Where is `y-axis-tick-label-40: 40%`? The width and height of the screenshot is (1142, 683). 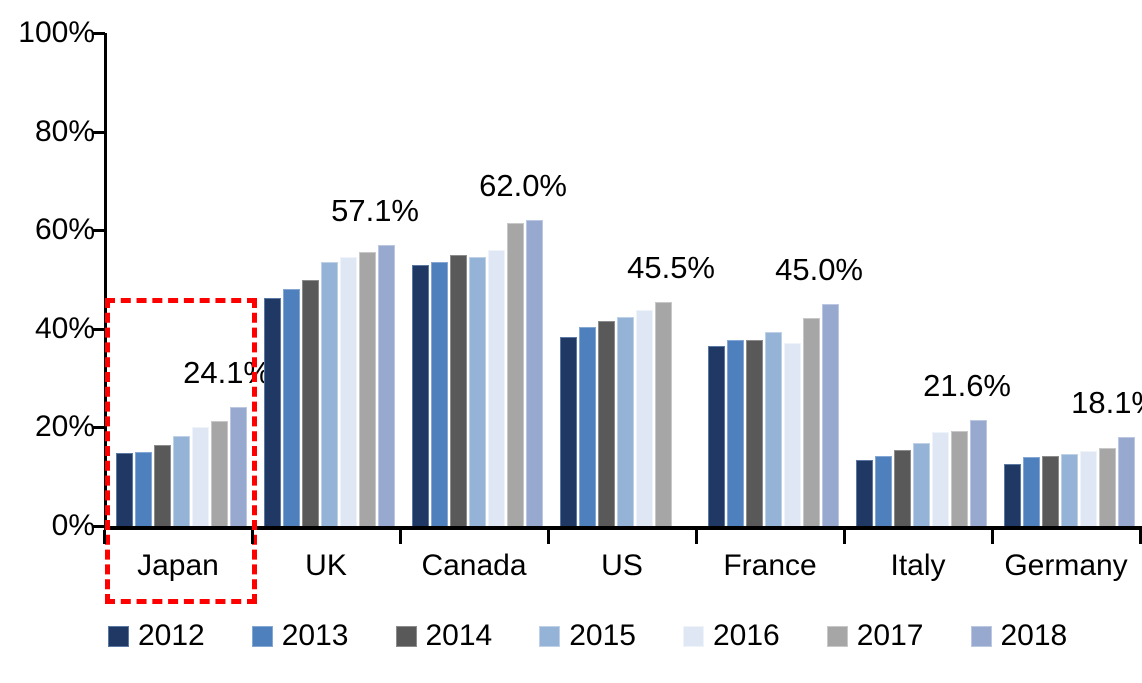 y-axis-tick-label-40: 40% is located at coordinates (64, 328).